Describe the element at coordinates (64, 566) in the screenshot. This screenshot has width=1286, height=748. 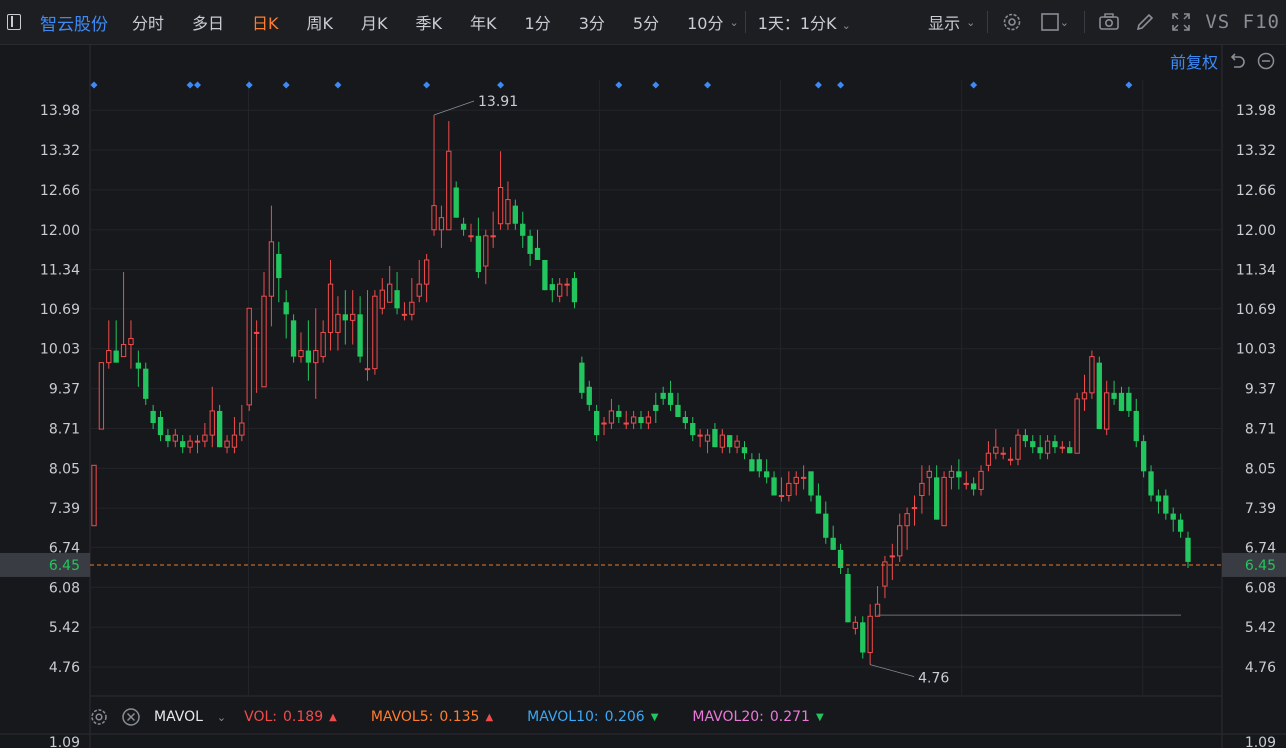
I see `current-price-label-left: 6.45` at that location.